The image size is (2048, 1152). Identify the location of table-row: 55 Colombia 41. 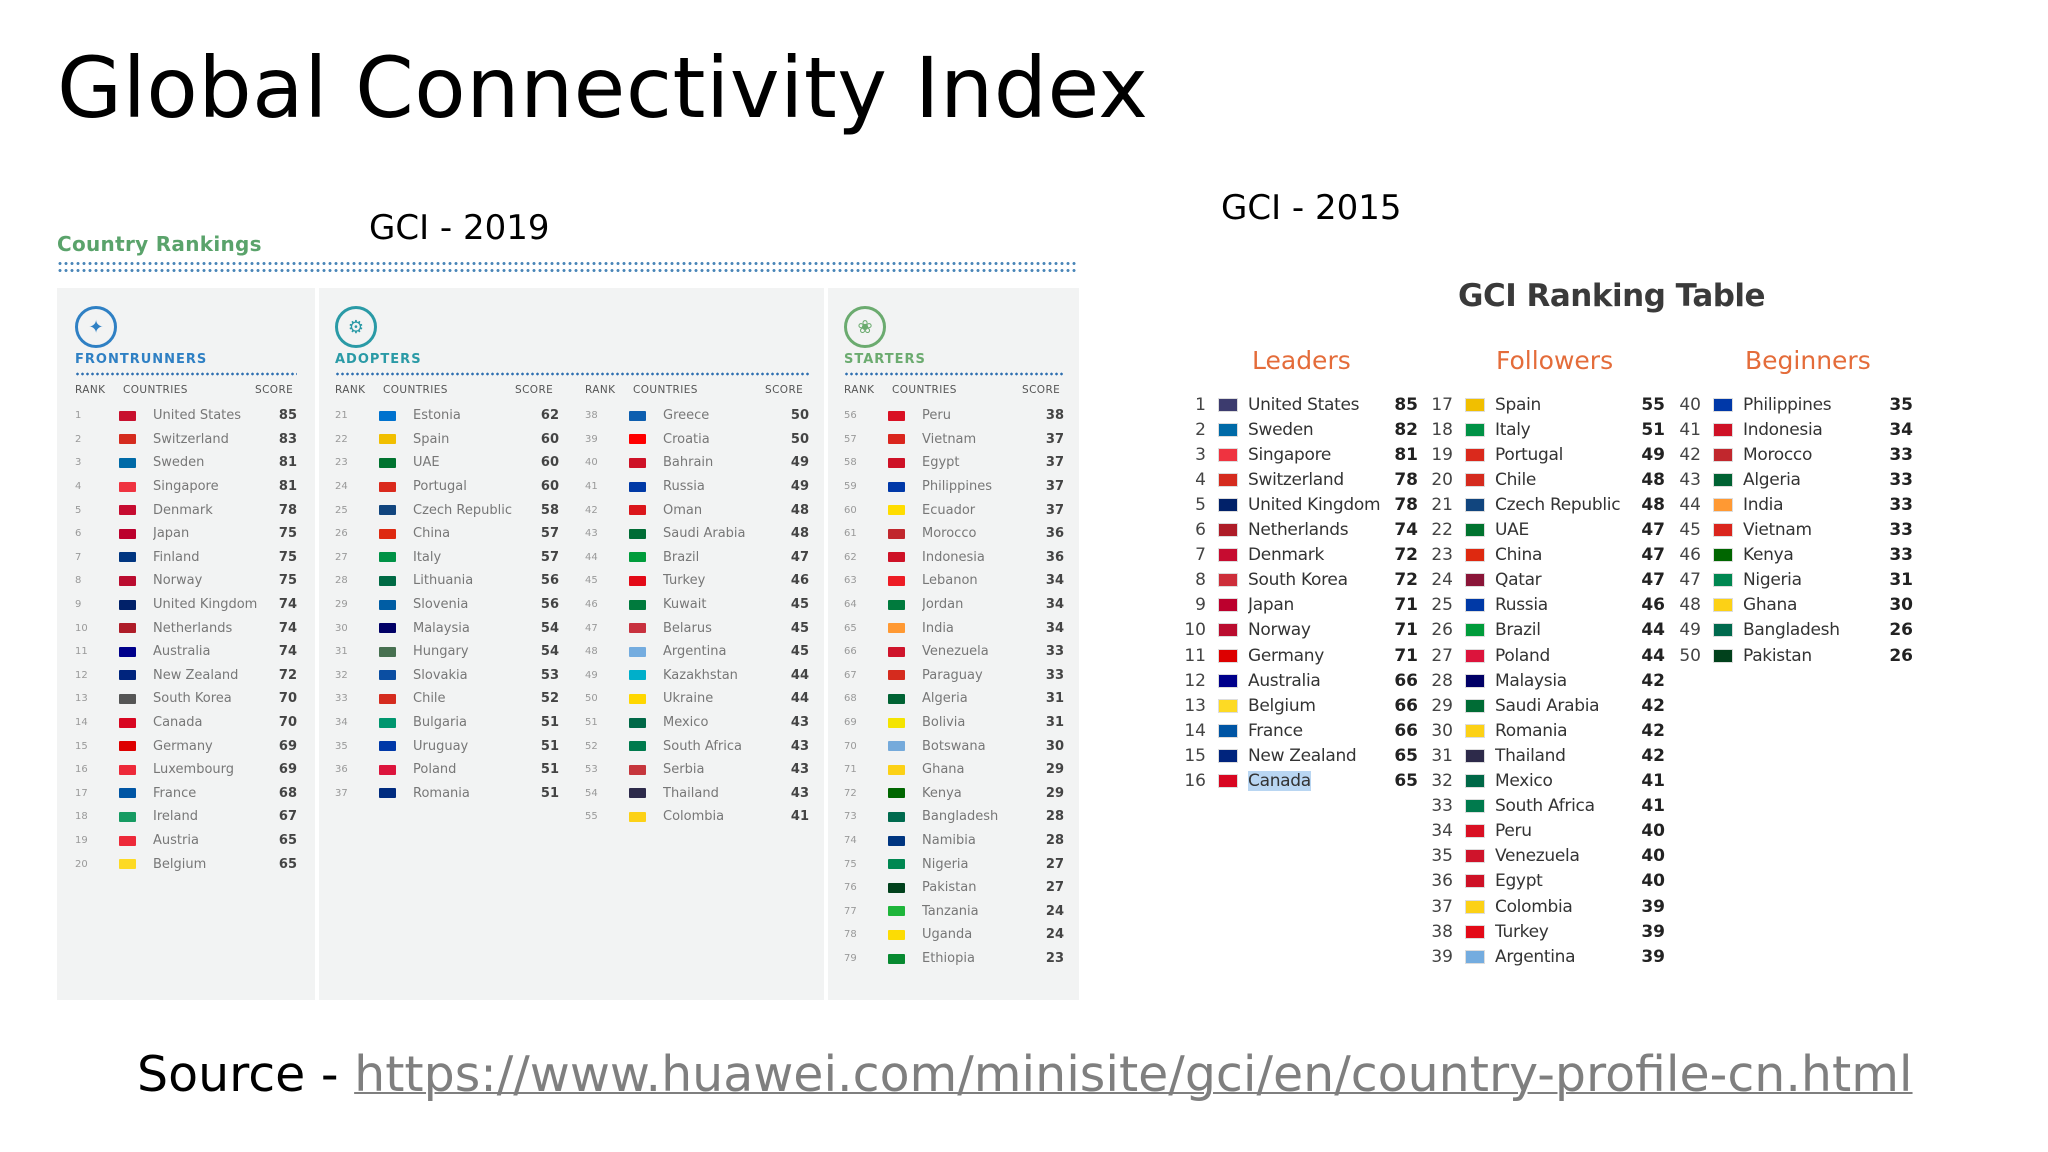
(697, 817).